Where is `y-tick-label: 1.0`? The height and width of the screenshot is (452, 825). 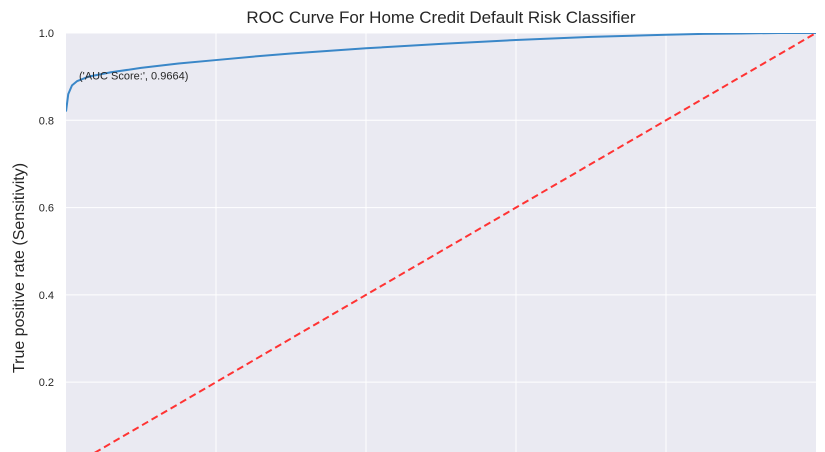
y-tick-label: 1.0 is located at coordinates (46, 34).